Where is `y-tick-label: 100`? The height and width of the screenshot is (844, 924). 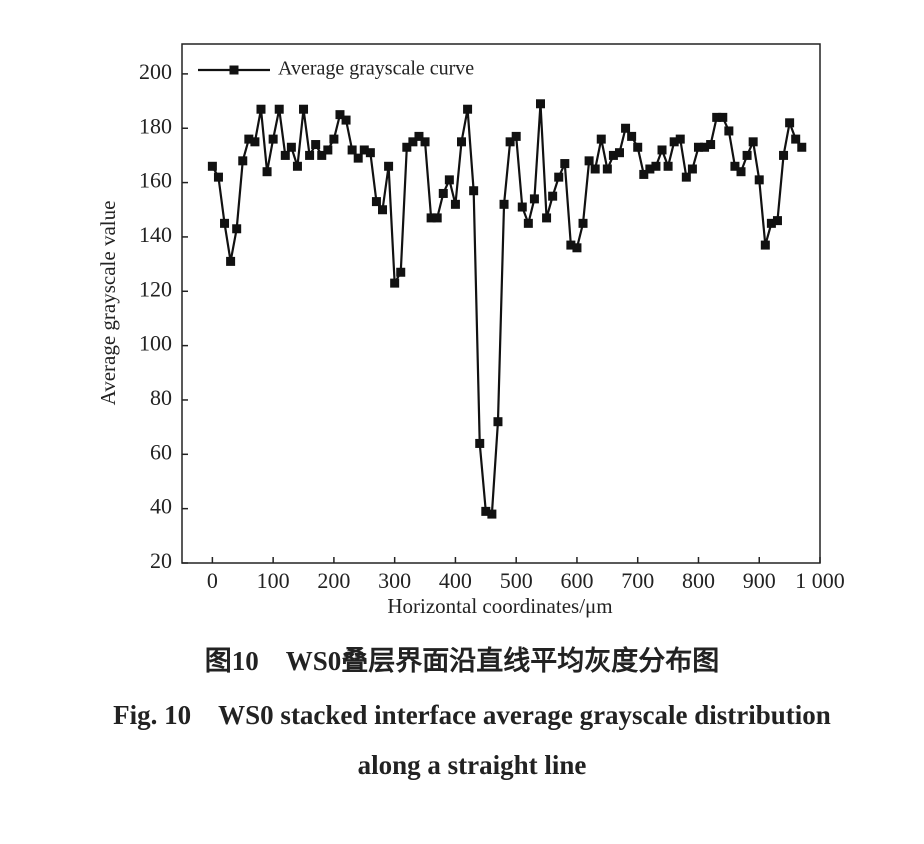 y-tick-label: 100 is located at coordinates (155, 343).